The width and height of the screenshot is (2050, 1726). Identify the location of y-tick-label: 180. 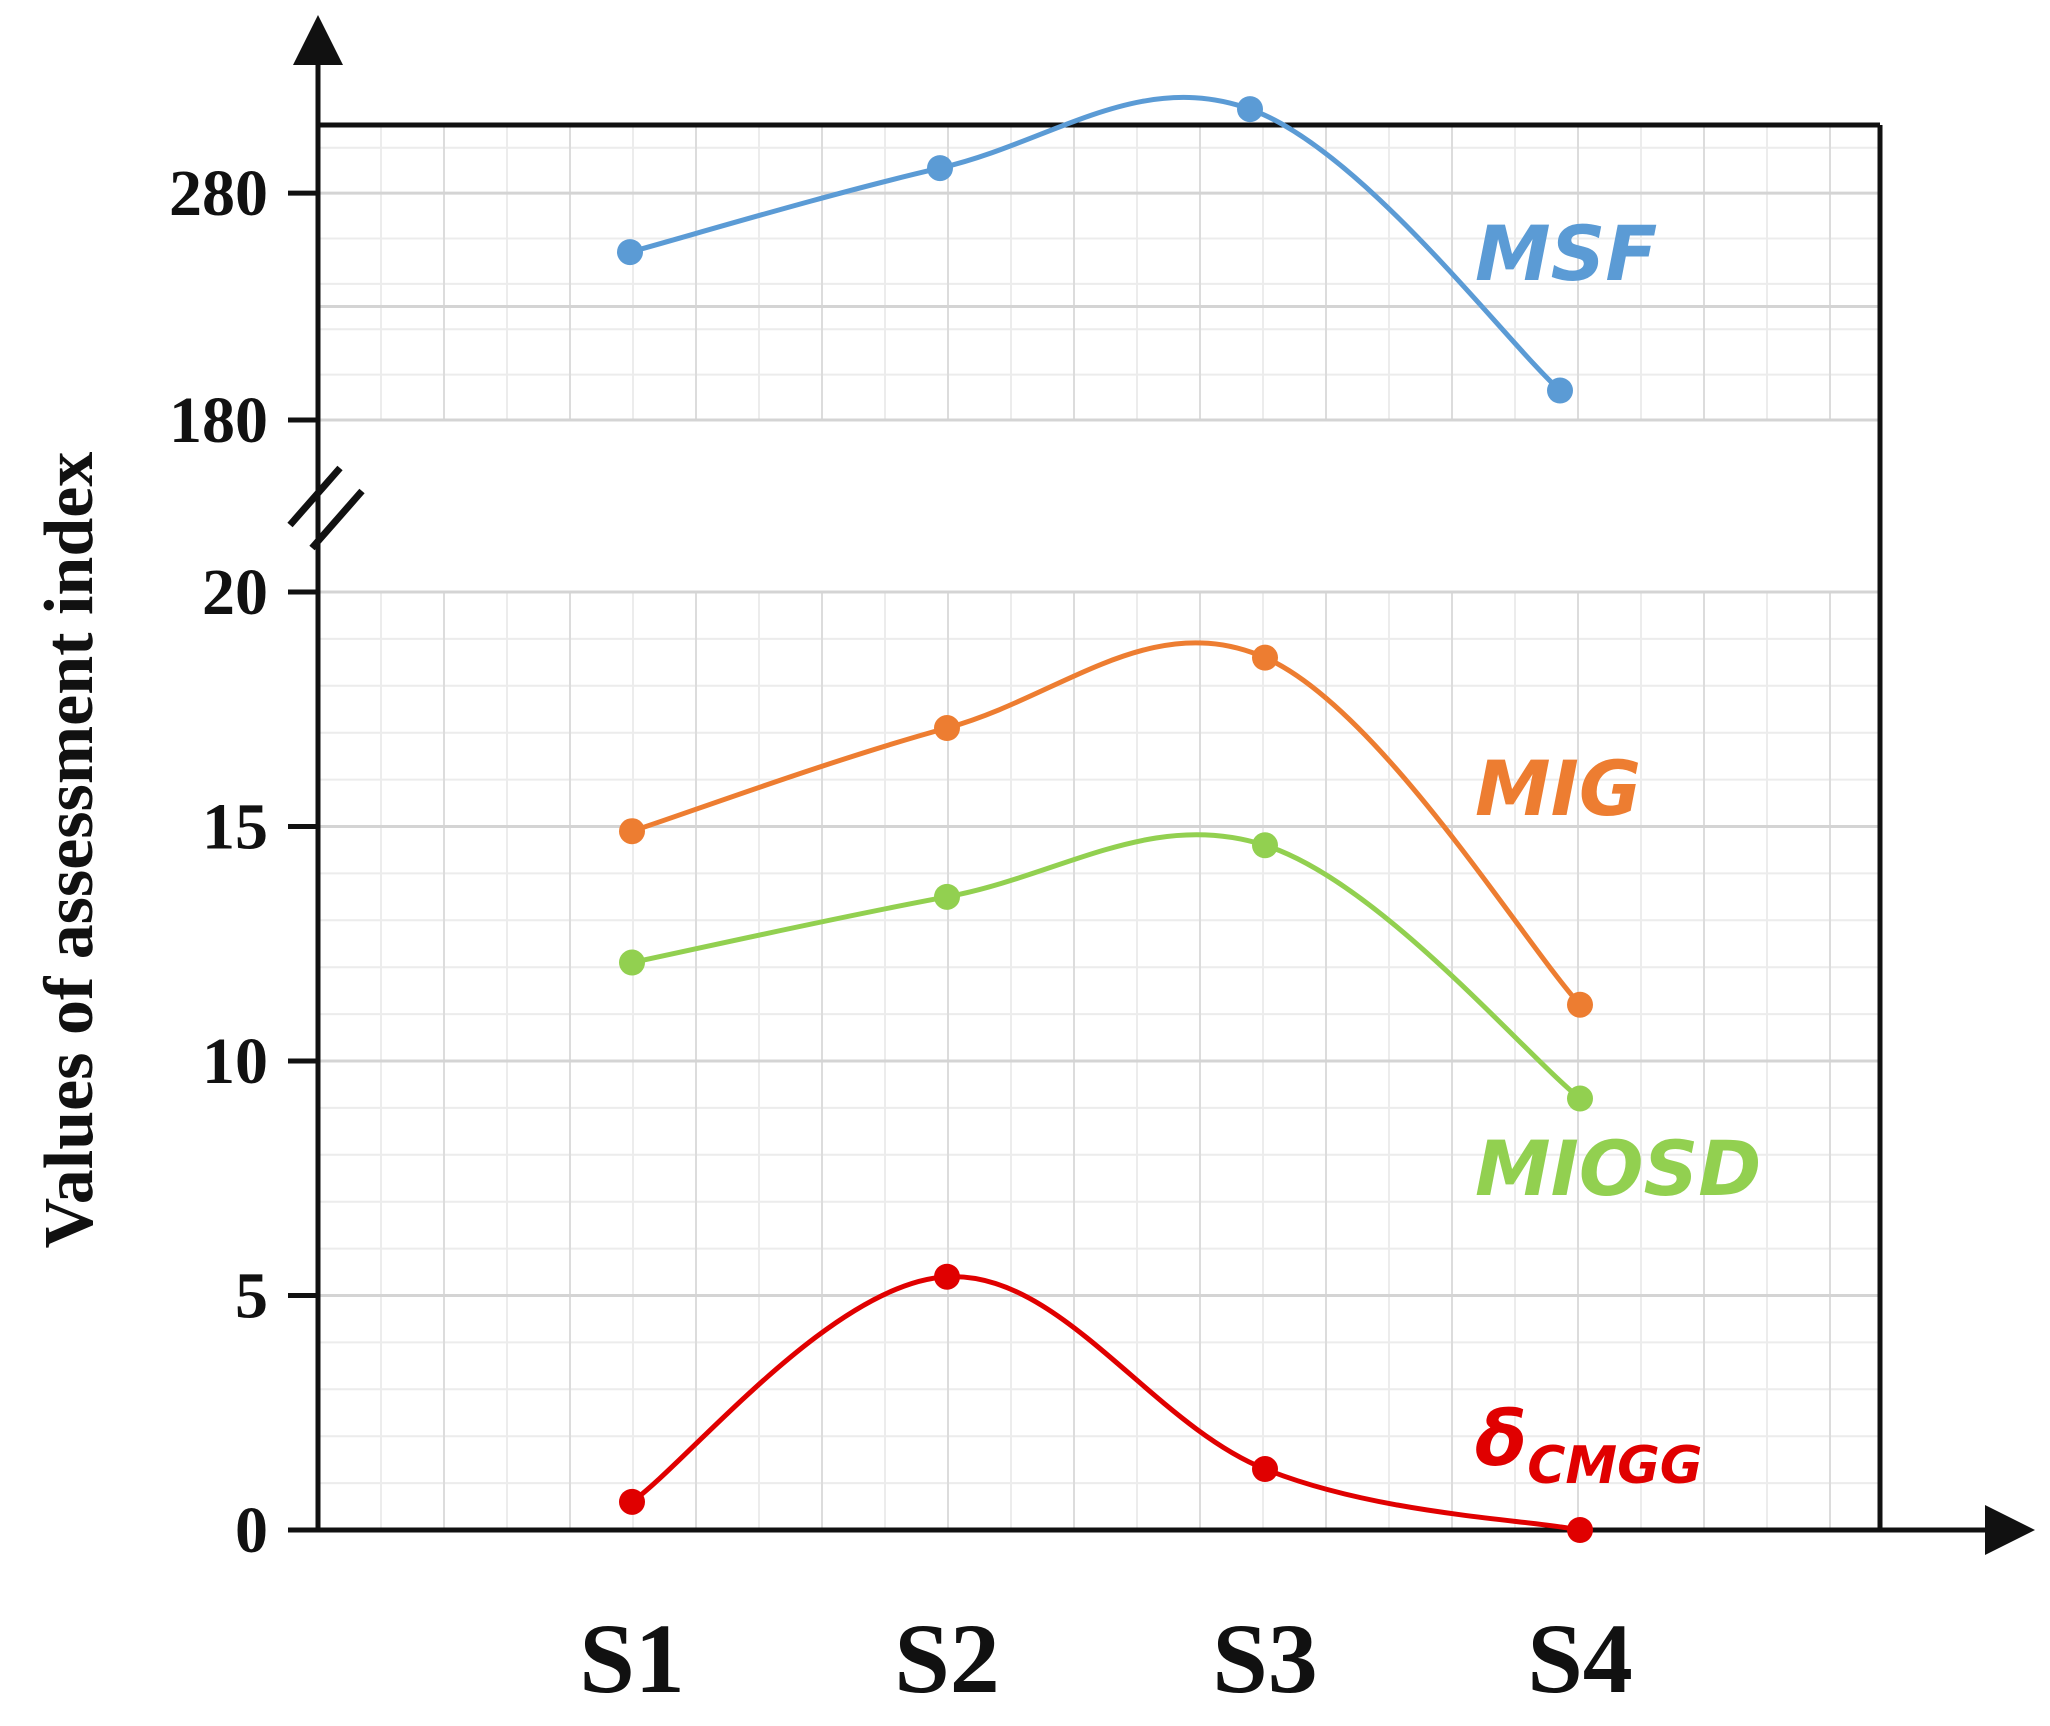
(218, 420).